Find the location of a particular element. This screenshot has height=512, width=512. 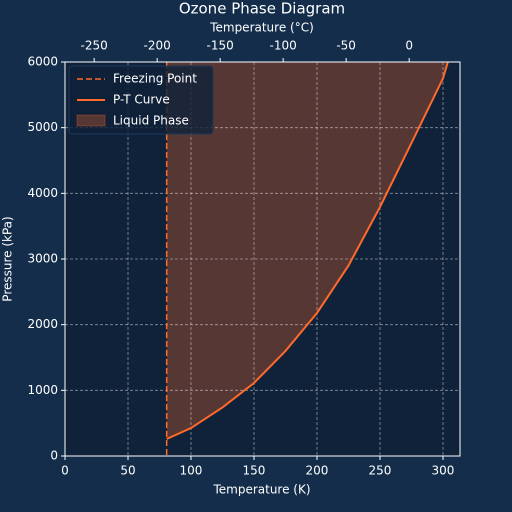

y-tick-label: 3000 is located at coordinates (42, 259).